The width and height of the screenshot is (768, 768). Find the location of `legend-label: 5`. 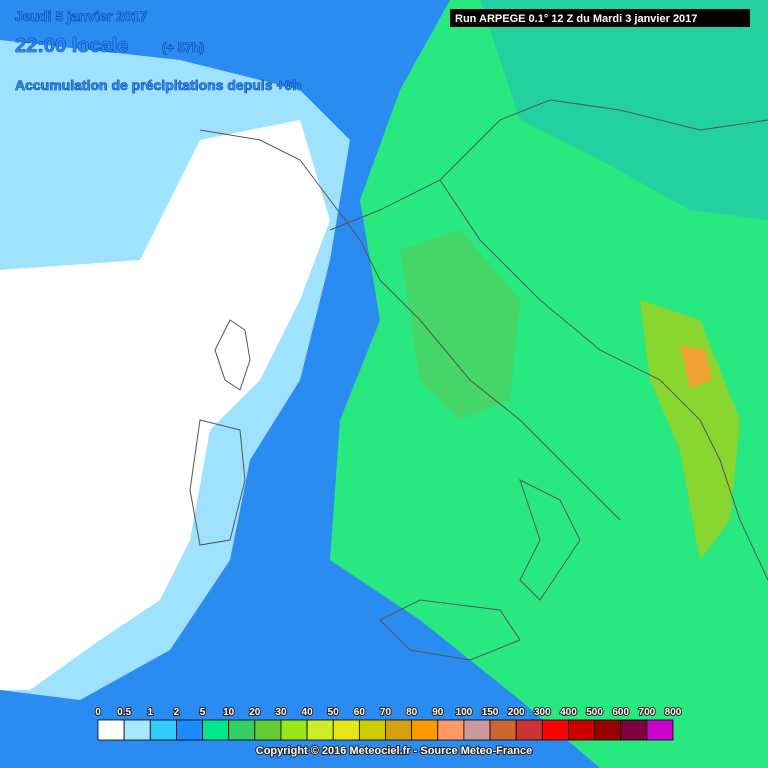

legend-label: 5 is located at coordinates (203, 712).